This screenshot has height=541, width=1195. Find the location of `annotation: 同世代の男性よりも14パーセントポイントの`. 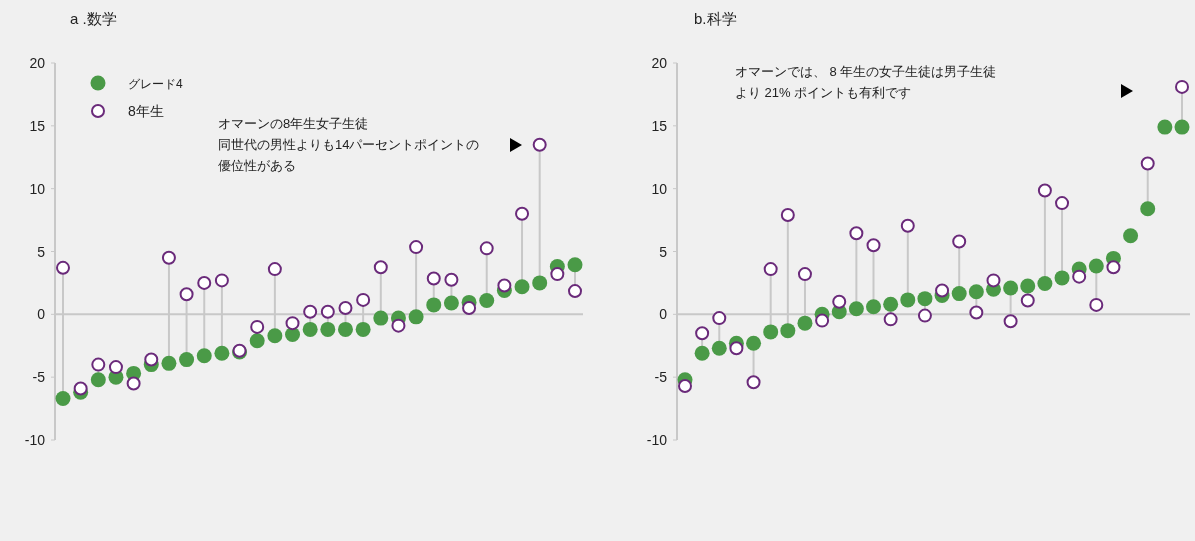

annotation: 同世代の男性よりも14パーセントポイントの is located at coordinates (349, 144).